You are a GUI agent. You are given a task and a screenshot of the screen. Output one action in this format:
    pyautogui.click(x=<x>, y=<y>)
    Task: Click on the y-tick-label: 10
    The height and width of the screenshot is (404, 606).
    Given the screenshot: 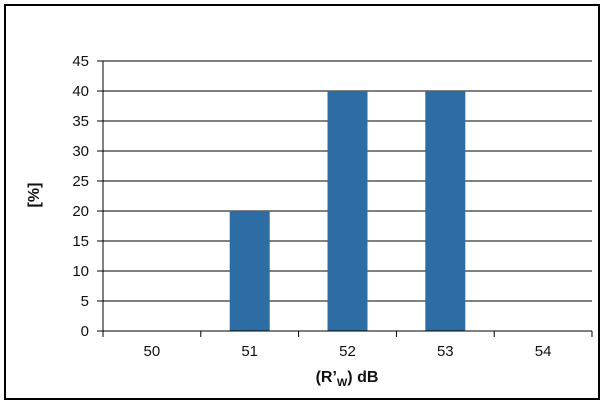 What is the action you would take?
    pyautogui.click(x=80, y=271)
    